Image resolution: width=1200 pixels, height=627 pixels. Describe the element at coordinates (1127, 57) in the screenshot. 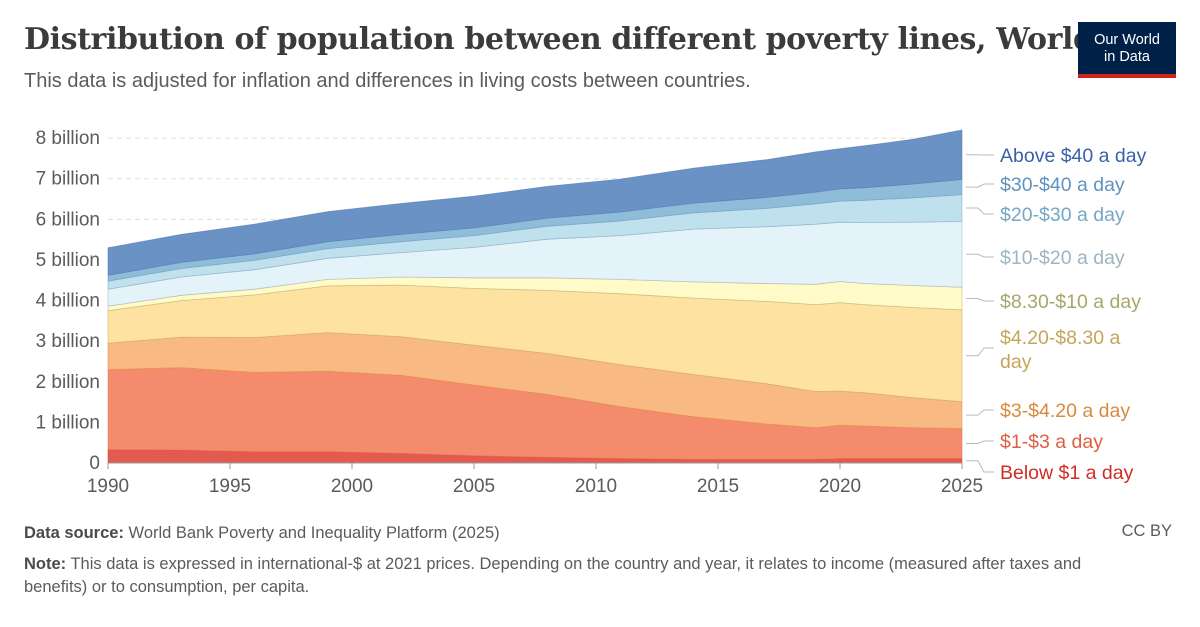

I see `logo-line-2: in Data` at that location.